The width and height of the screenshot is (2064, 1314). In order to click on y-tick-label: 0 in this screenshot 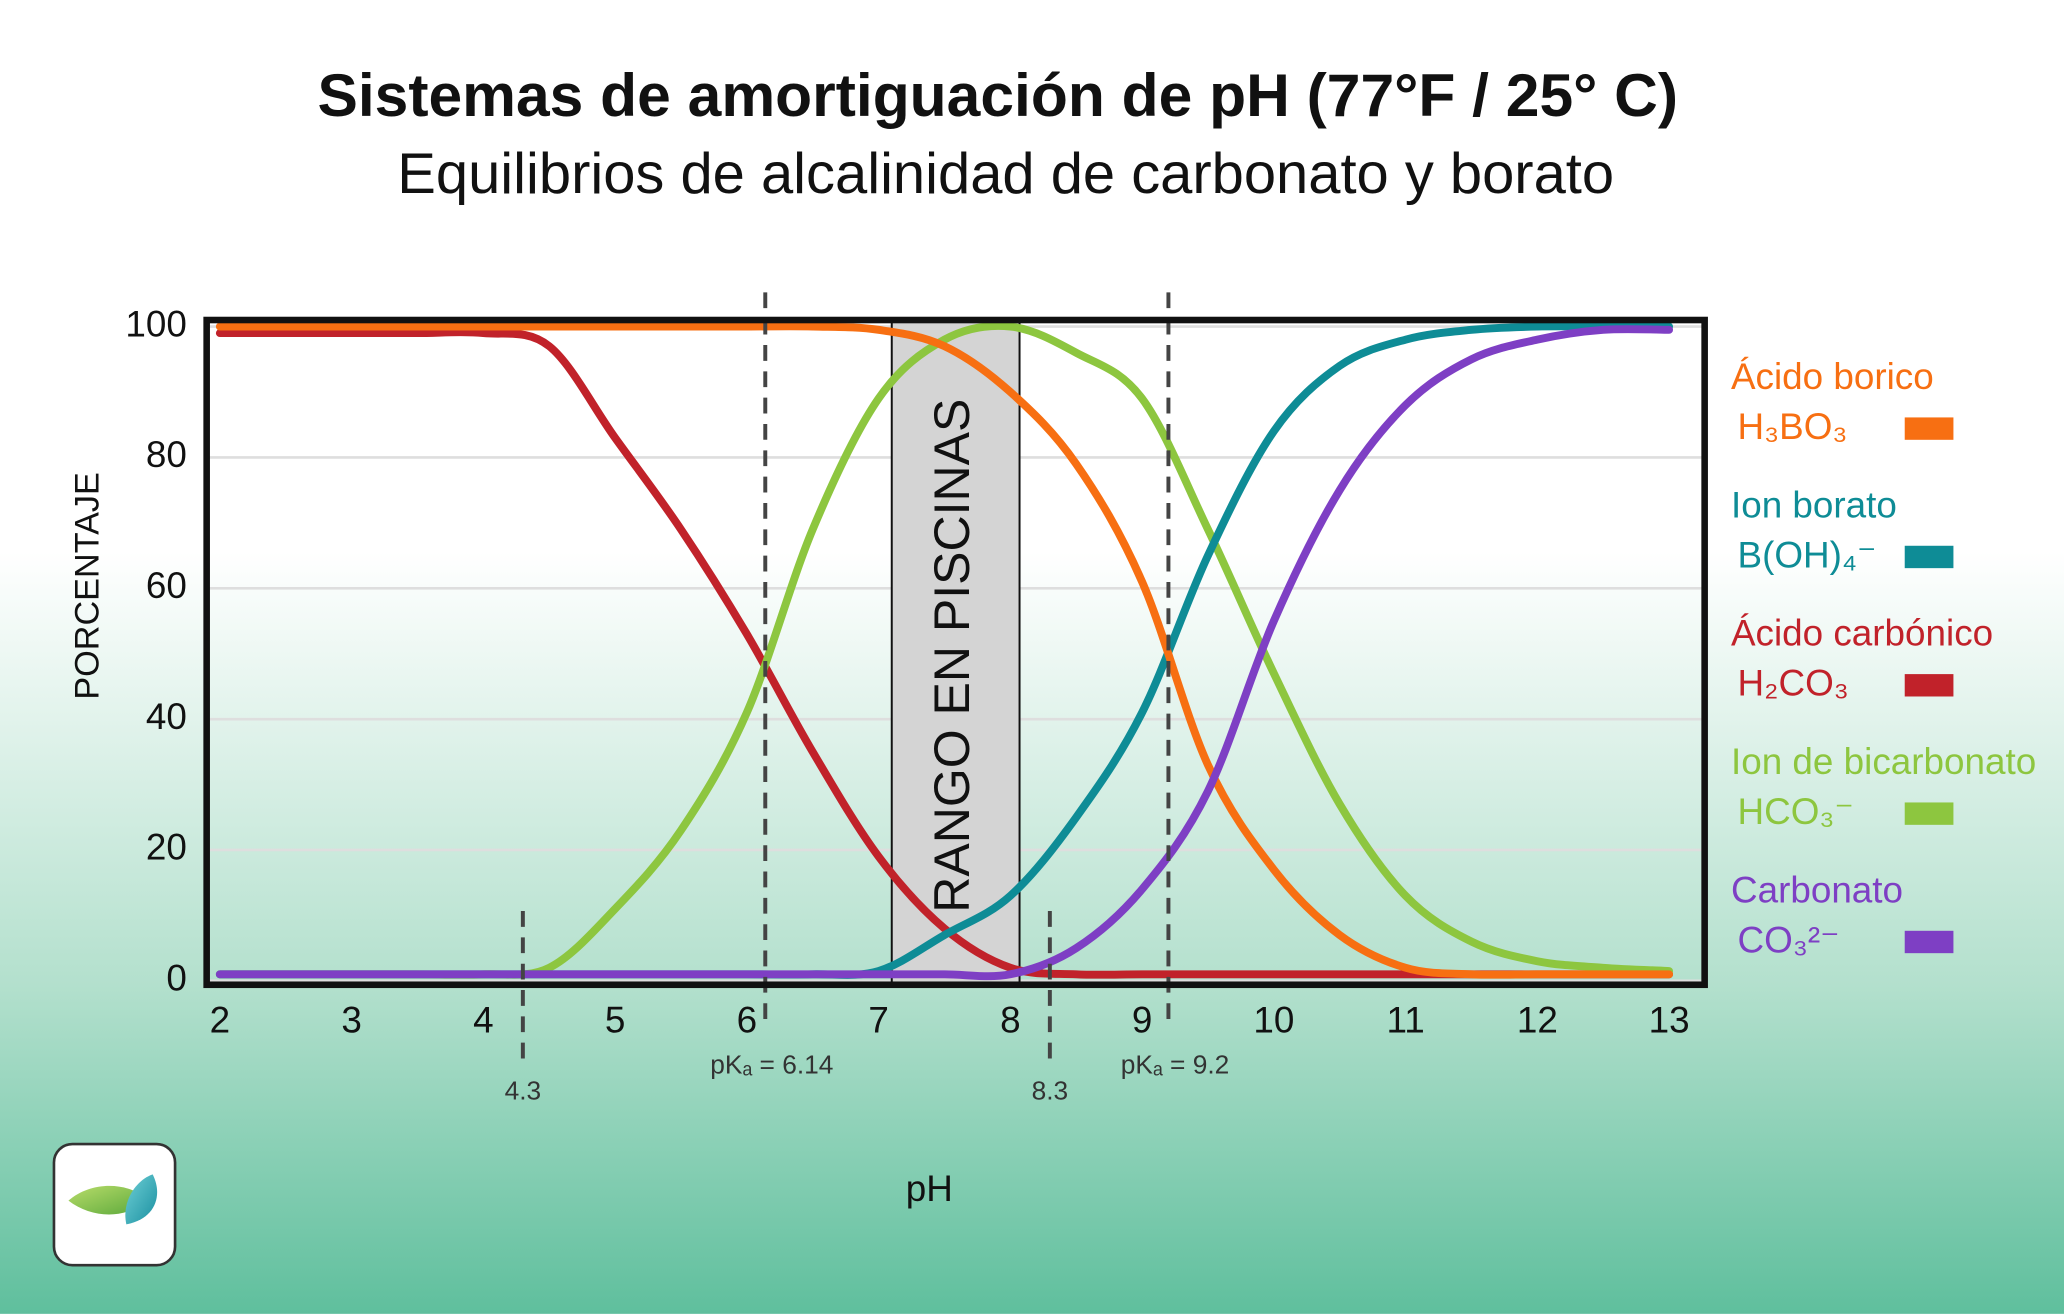, I will do `click(176, 978)`.